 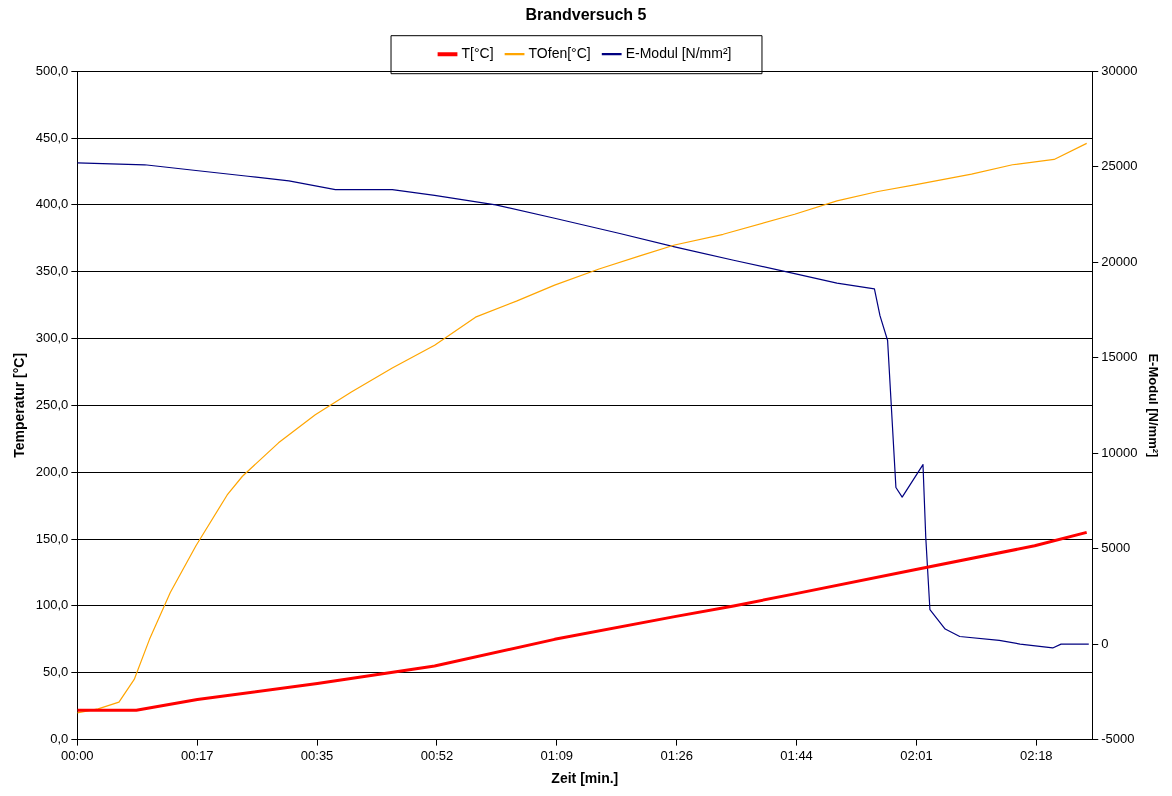 I want to click on y2-tick-label: 30000, so click(x=1119, y=70).